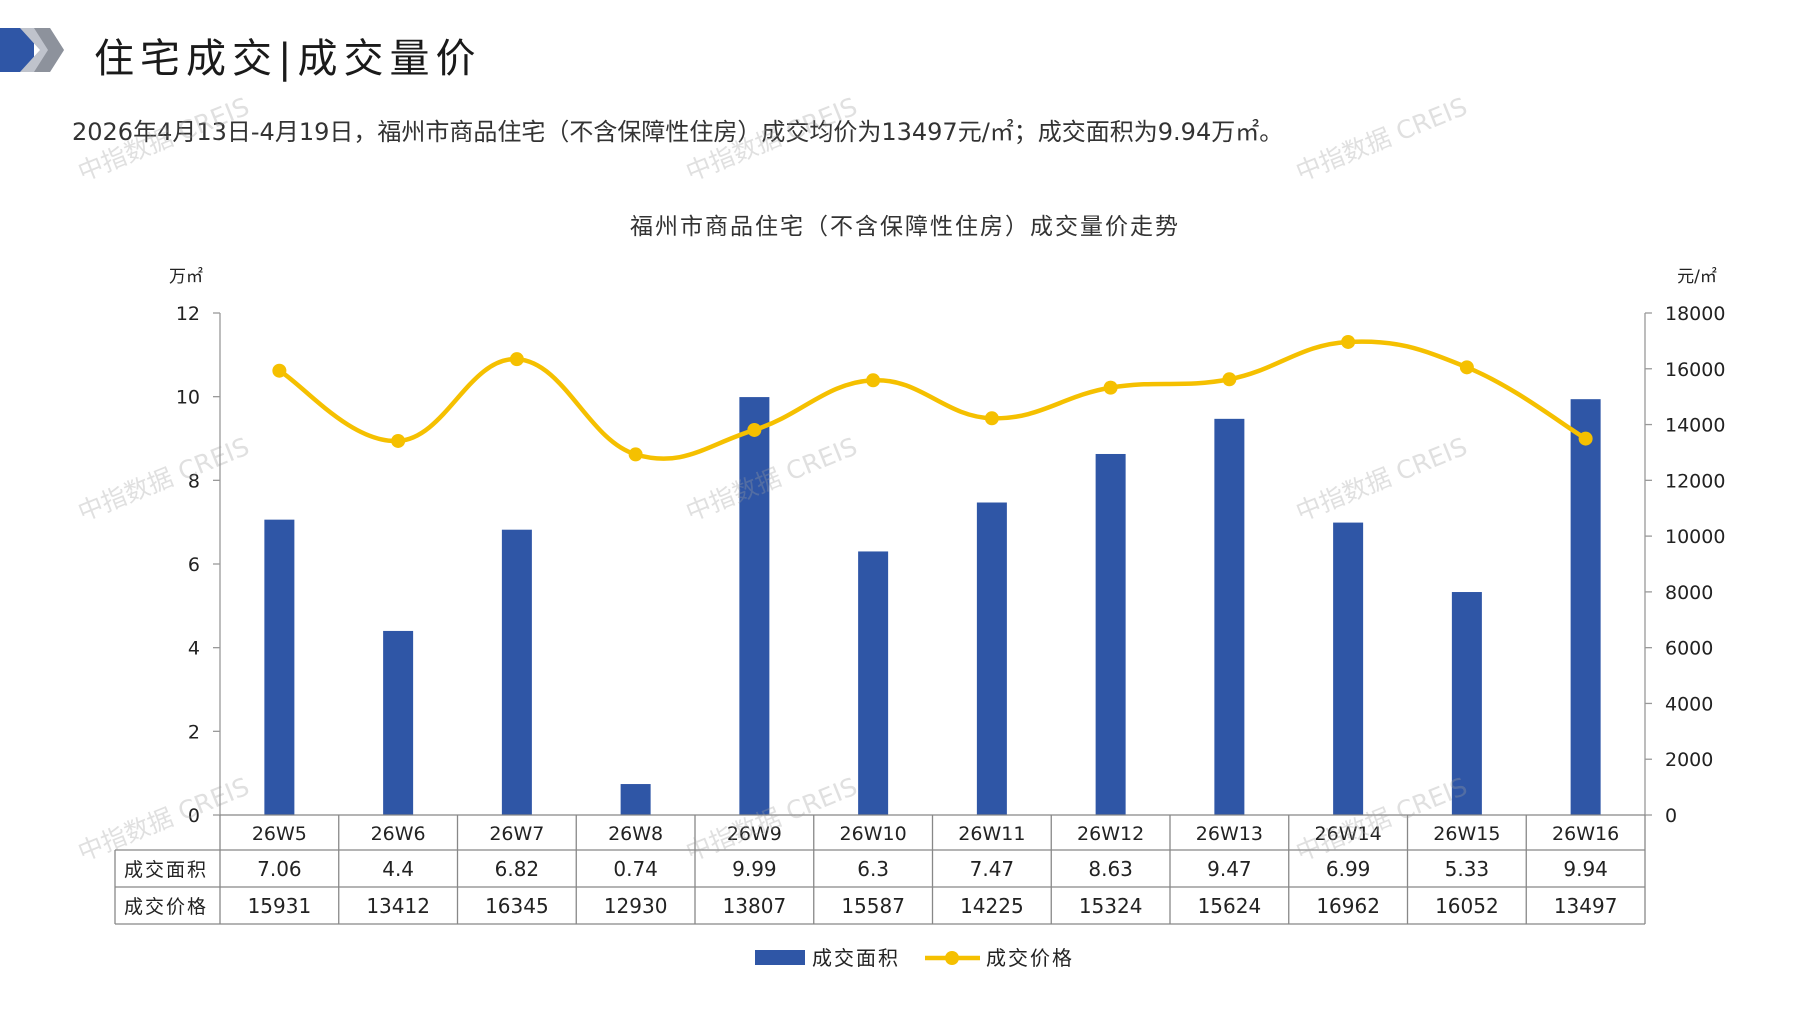 Image resolution: width=1797 pixels, height=1010 pixels. What do you see at coordinates (398, 722) in the screenshot?
I see `bar-成交面积-26W6` at bounding box center [398, 722].